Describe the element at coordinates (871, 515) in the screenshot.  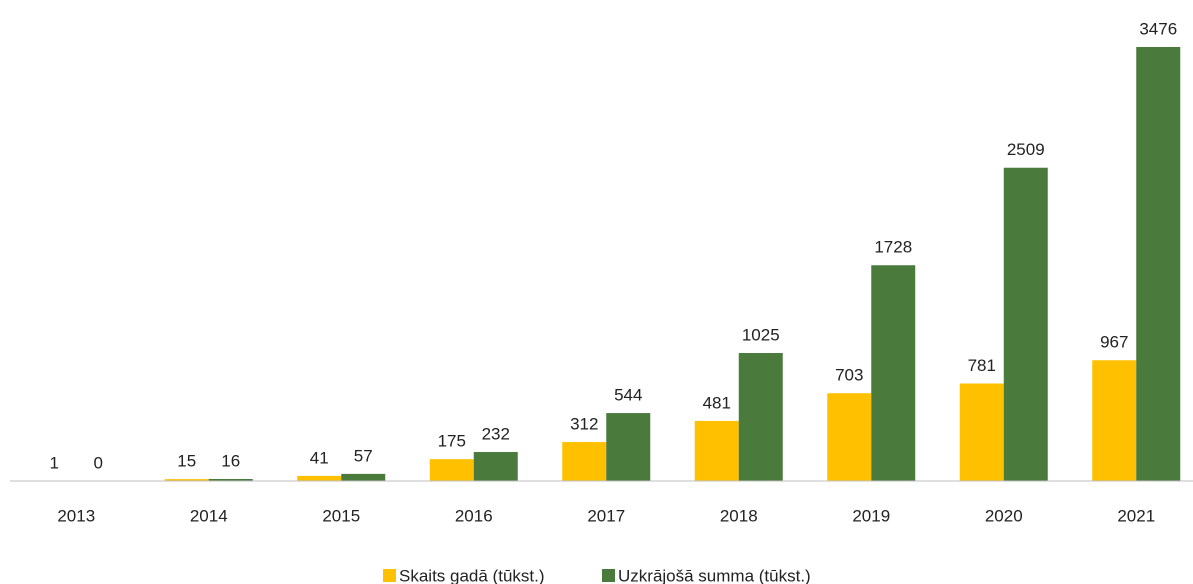
I see `x-tick-label: 2019` at that location.